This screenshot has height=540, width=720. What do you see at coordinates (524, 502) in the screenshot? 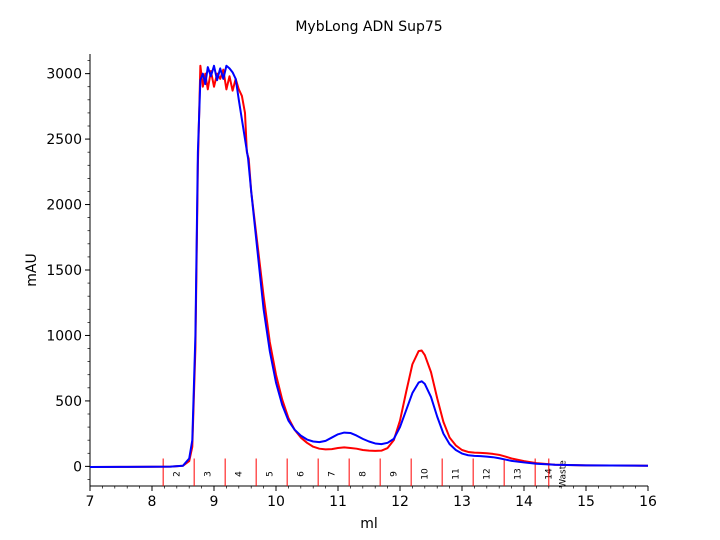
I see `x-tick-label: 14` at bounding box center [524, 502].